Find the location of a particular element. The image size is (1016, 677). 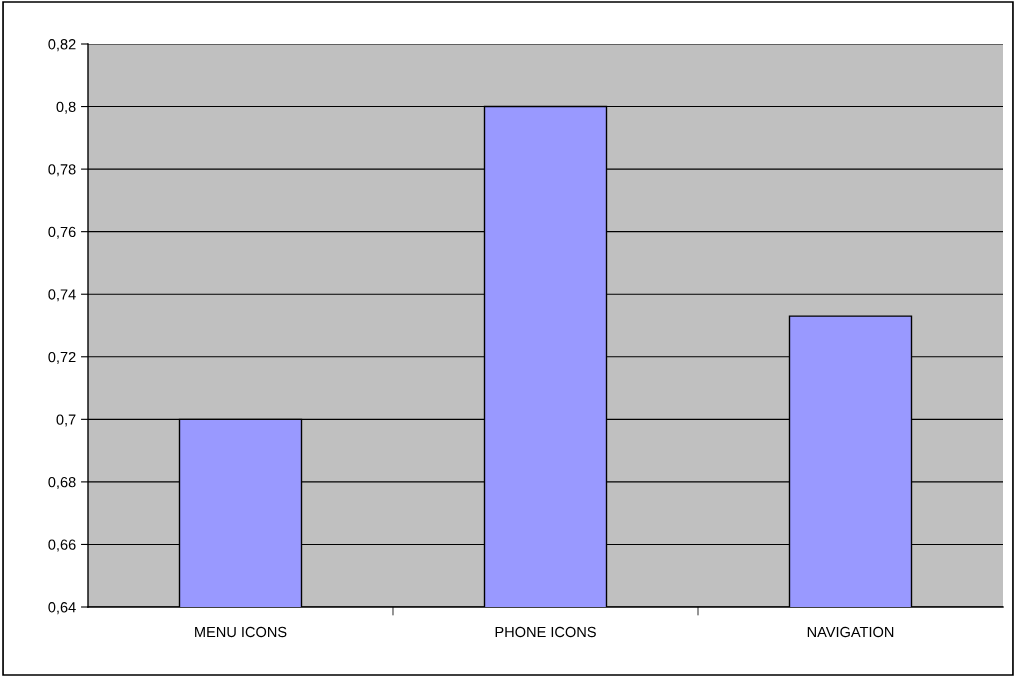

y-tick-label: 0,64 is located at coordinates (62, 608).